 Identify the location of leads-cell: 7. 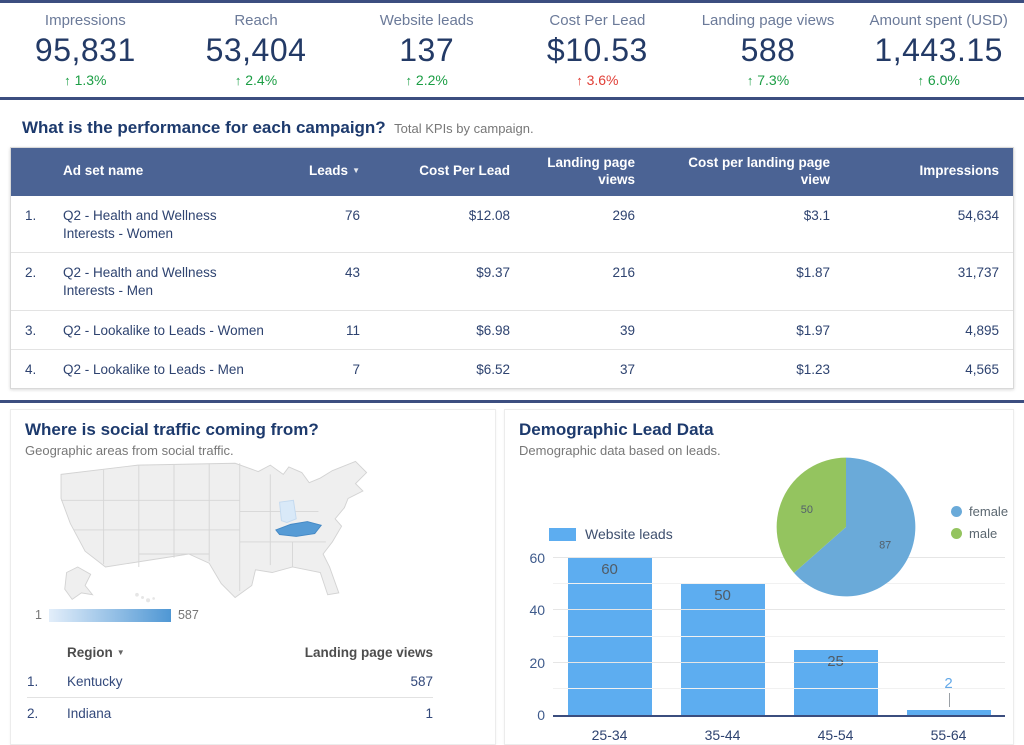
(356, 369).